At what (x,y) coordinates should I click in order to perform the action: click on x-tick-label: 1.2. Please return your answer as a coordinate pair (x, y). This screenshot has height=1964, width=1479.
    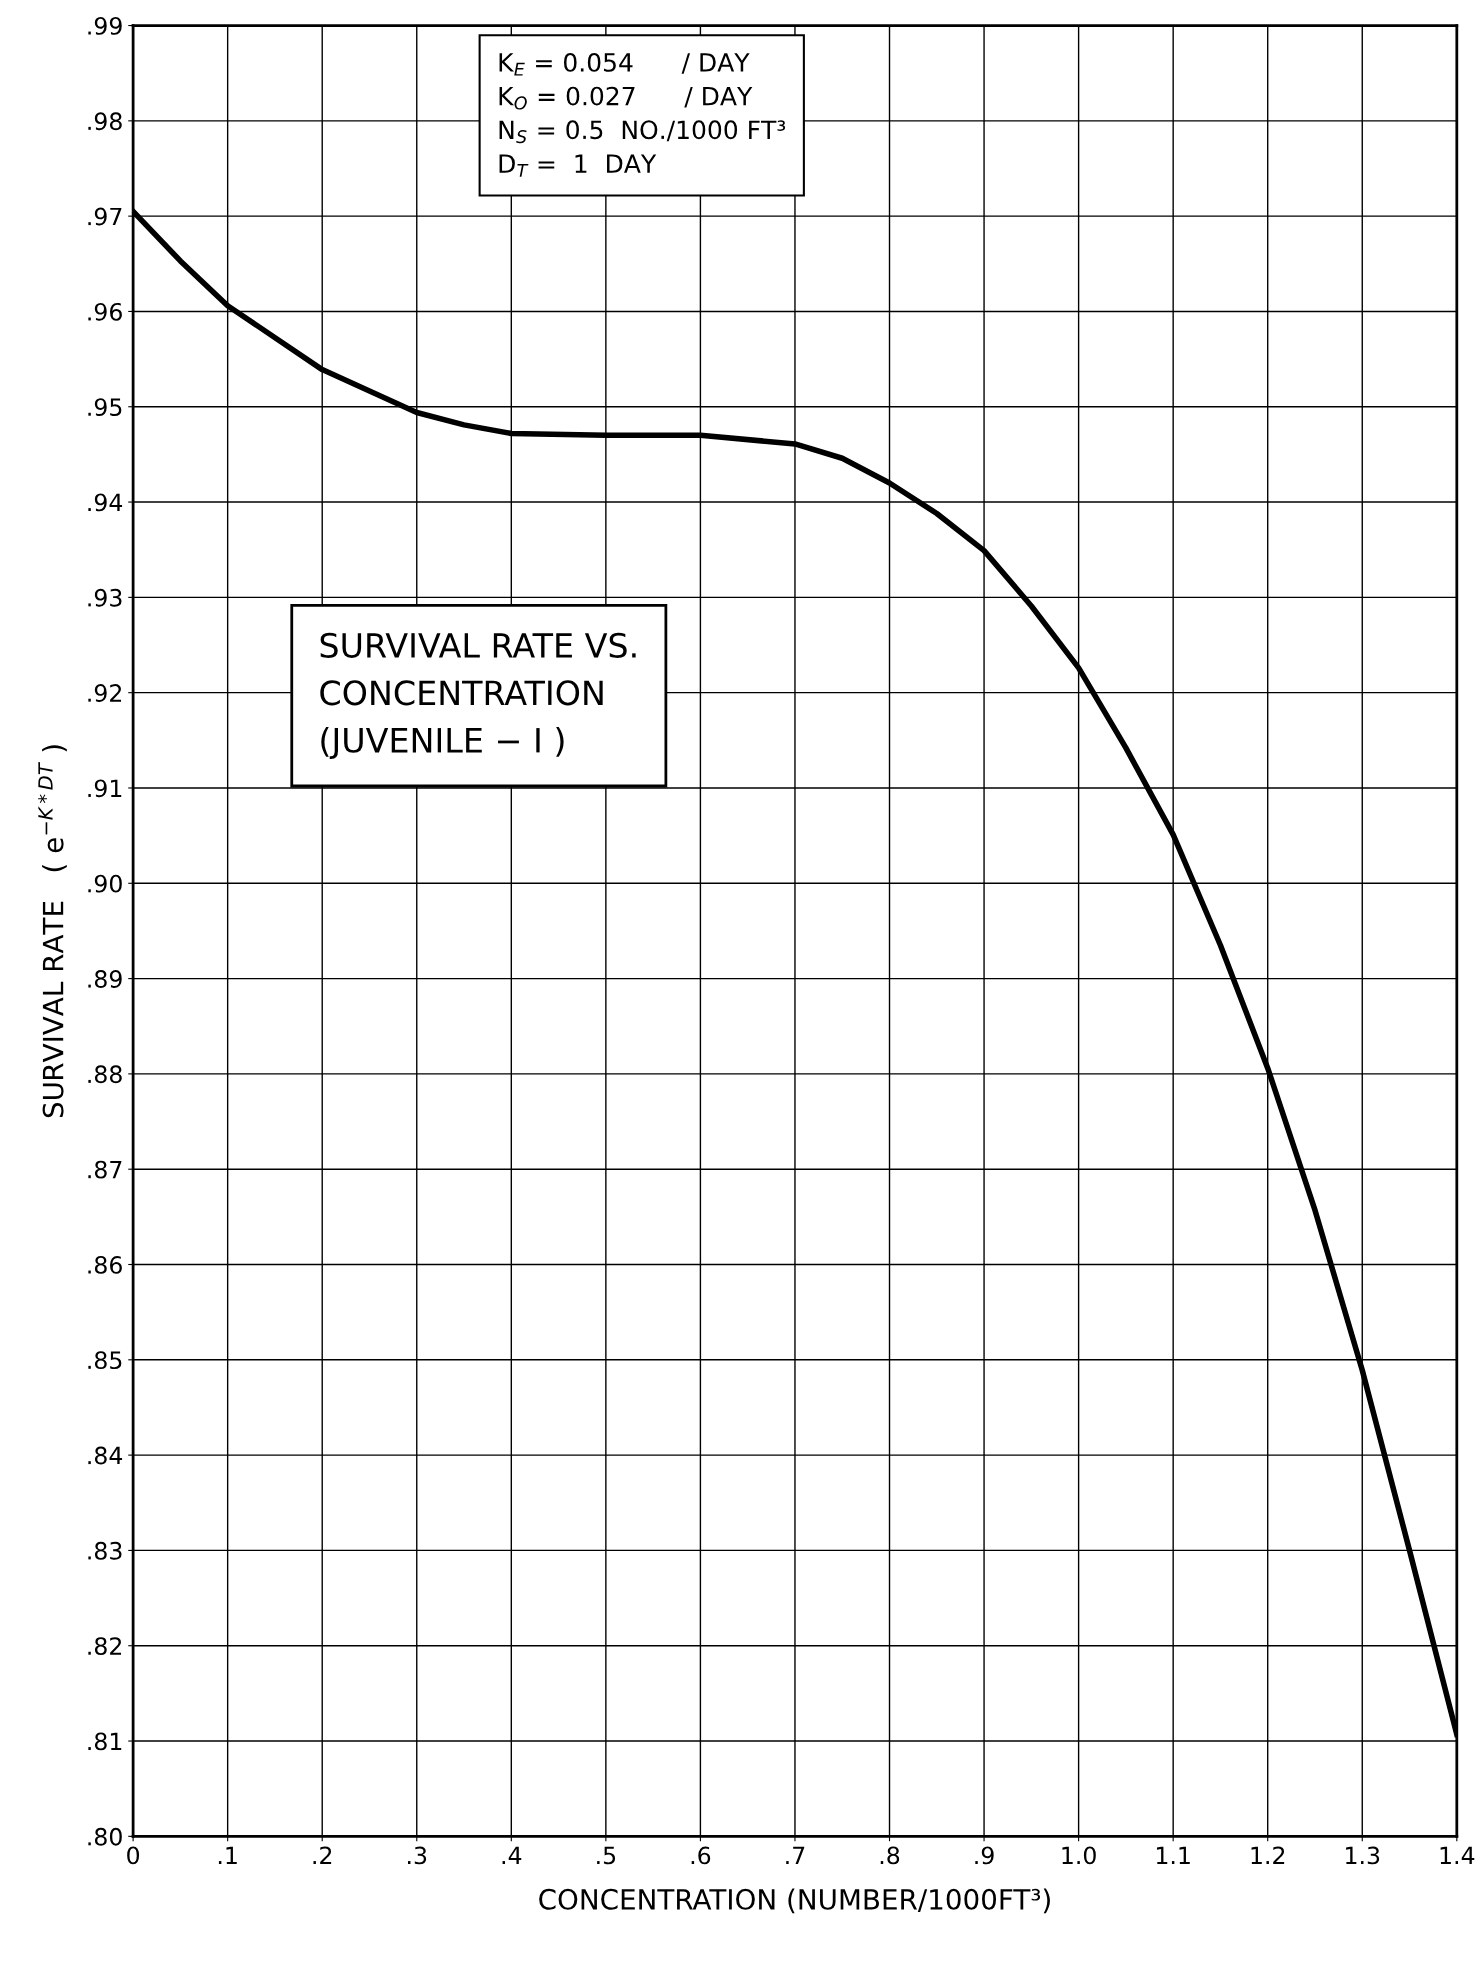
    Looking at the image, I should click on (1268, 1855).